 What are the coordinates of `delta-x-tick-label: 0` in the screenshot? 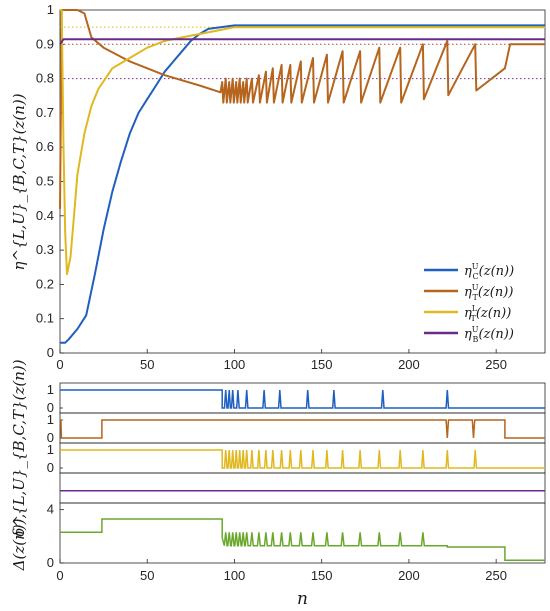 It's located at (59, 575).